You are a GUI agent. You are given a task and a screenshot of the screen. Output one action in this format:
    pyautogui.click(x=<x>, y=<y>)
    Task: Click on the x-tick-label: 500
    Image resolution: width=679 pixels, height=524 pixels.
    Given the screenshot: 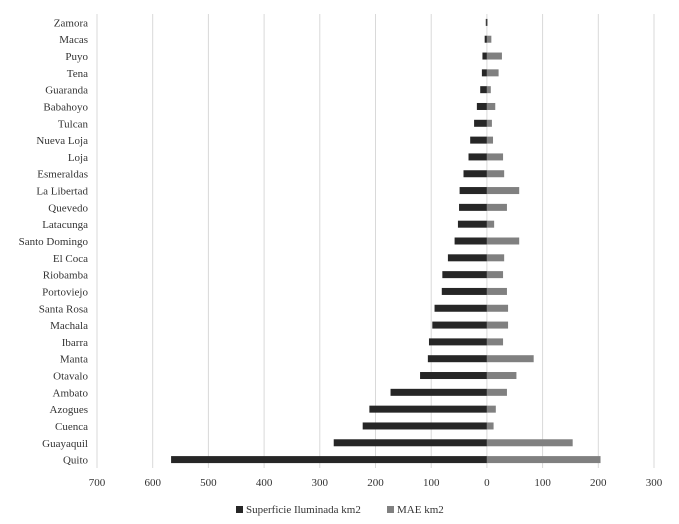 What is the action you would take?
    pyautogui.click(x=208, y=483)
    